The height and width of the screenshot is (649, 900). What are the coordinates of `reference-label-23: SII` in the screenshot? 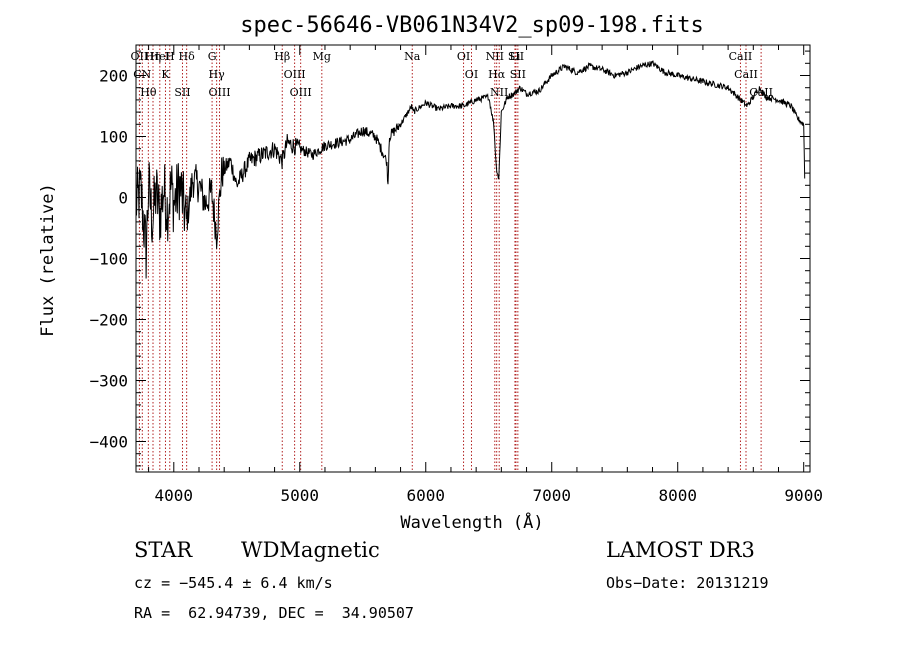 It's located at (518, 74).